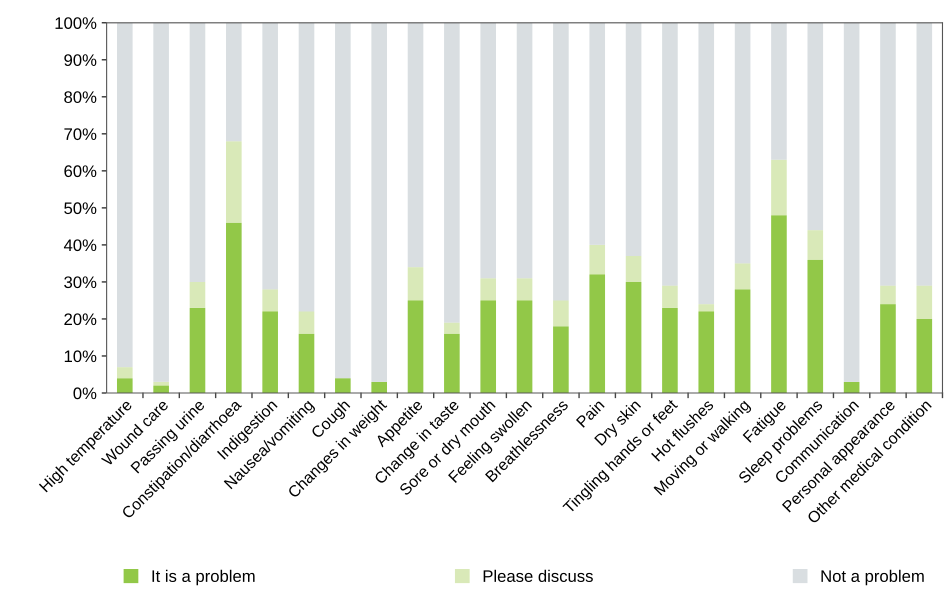 The height and width of the screenshot is (600, 952). Describe the element at coordinates (80, 208) in the screenshot. I see `y-tick-label: 50%` at that location.